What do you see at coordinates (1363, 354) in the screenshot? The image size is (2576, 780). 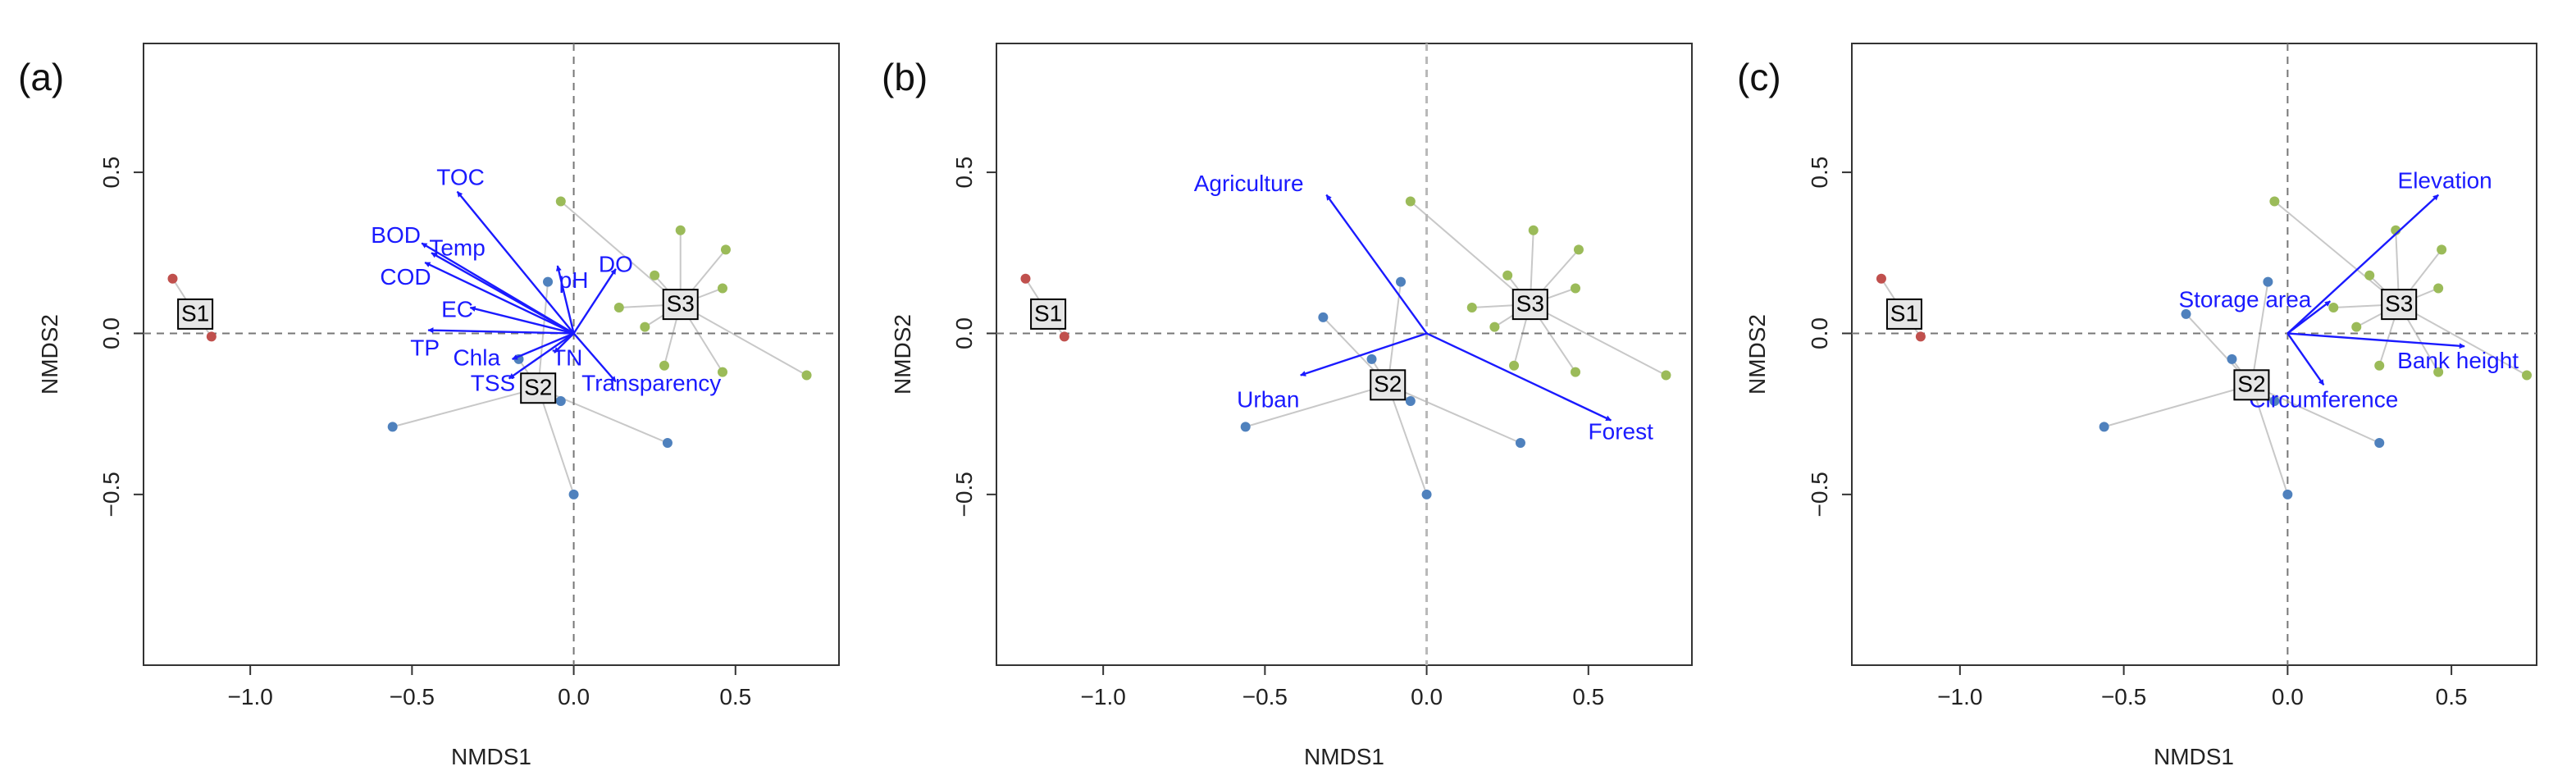 I see `vector-arrow-urban` at bounding box center [1363, 354].